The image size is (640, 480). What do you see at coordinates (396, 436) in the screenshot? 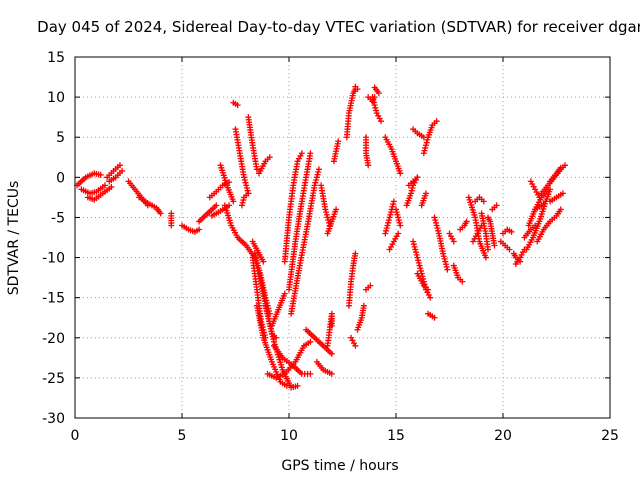
I see `x-tick-label: 15` at bounding box center [396, 436].